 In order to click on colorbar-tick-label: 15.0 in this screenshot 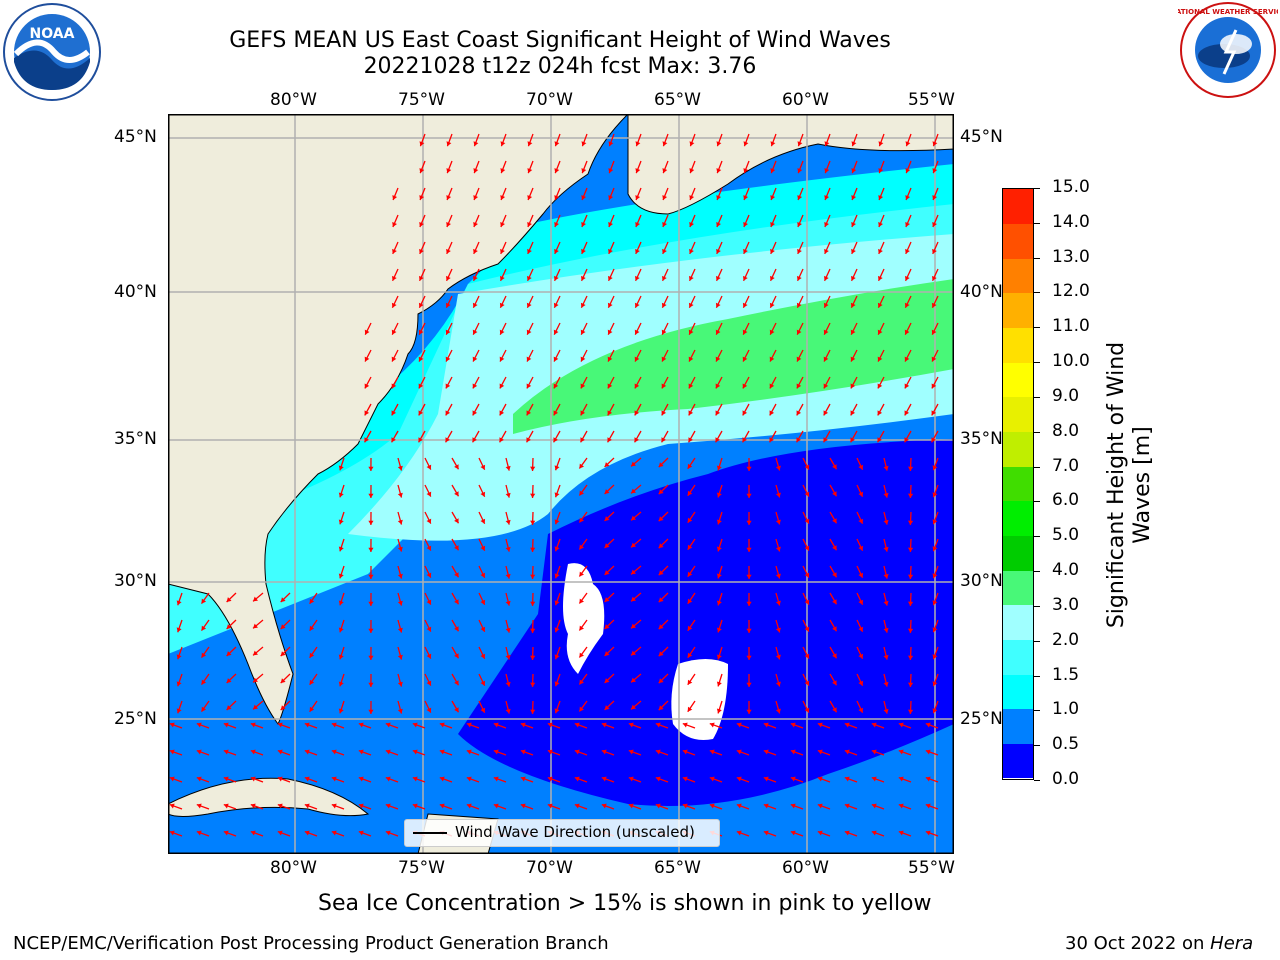, I will do `click(1071, 187)`.